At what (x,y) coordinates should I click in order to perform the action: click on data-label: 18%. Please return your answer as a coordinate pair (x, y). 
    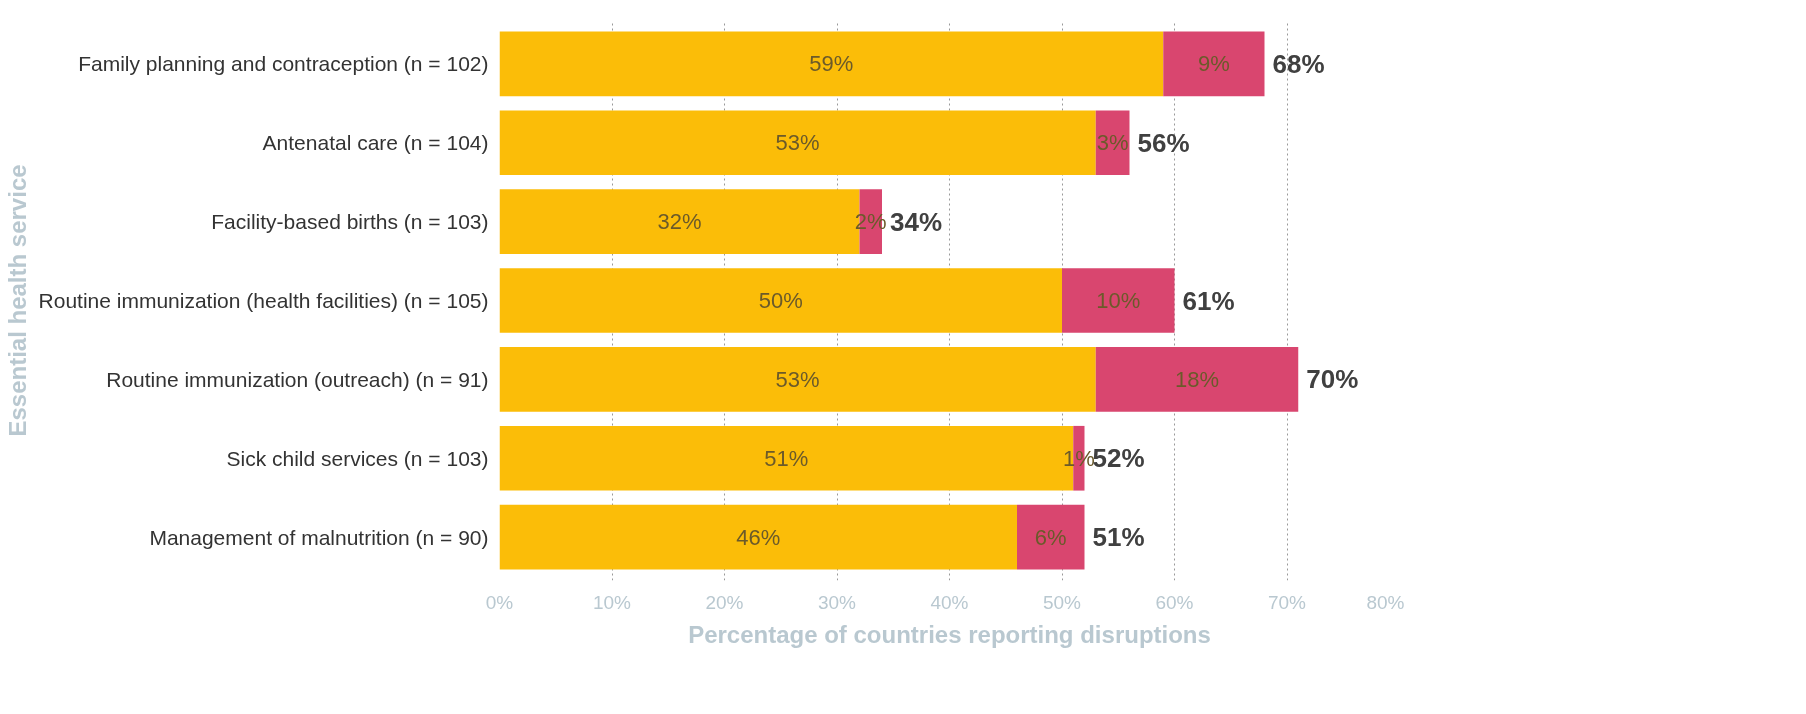
    Looking at the image, I should click on (1197, 379).